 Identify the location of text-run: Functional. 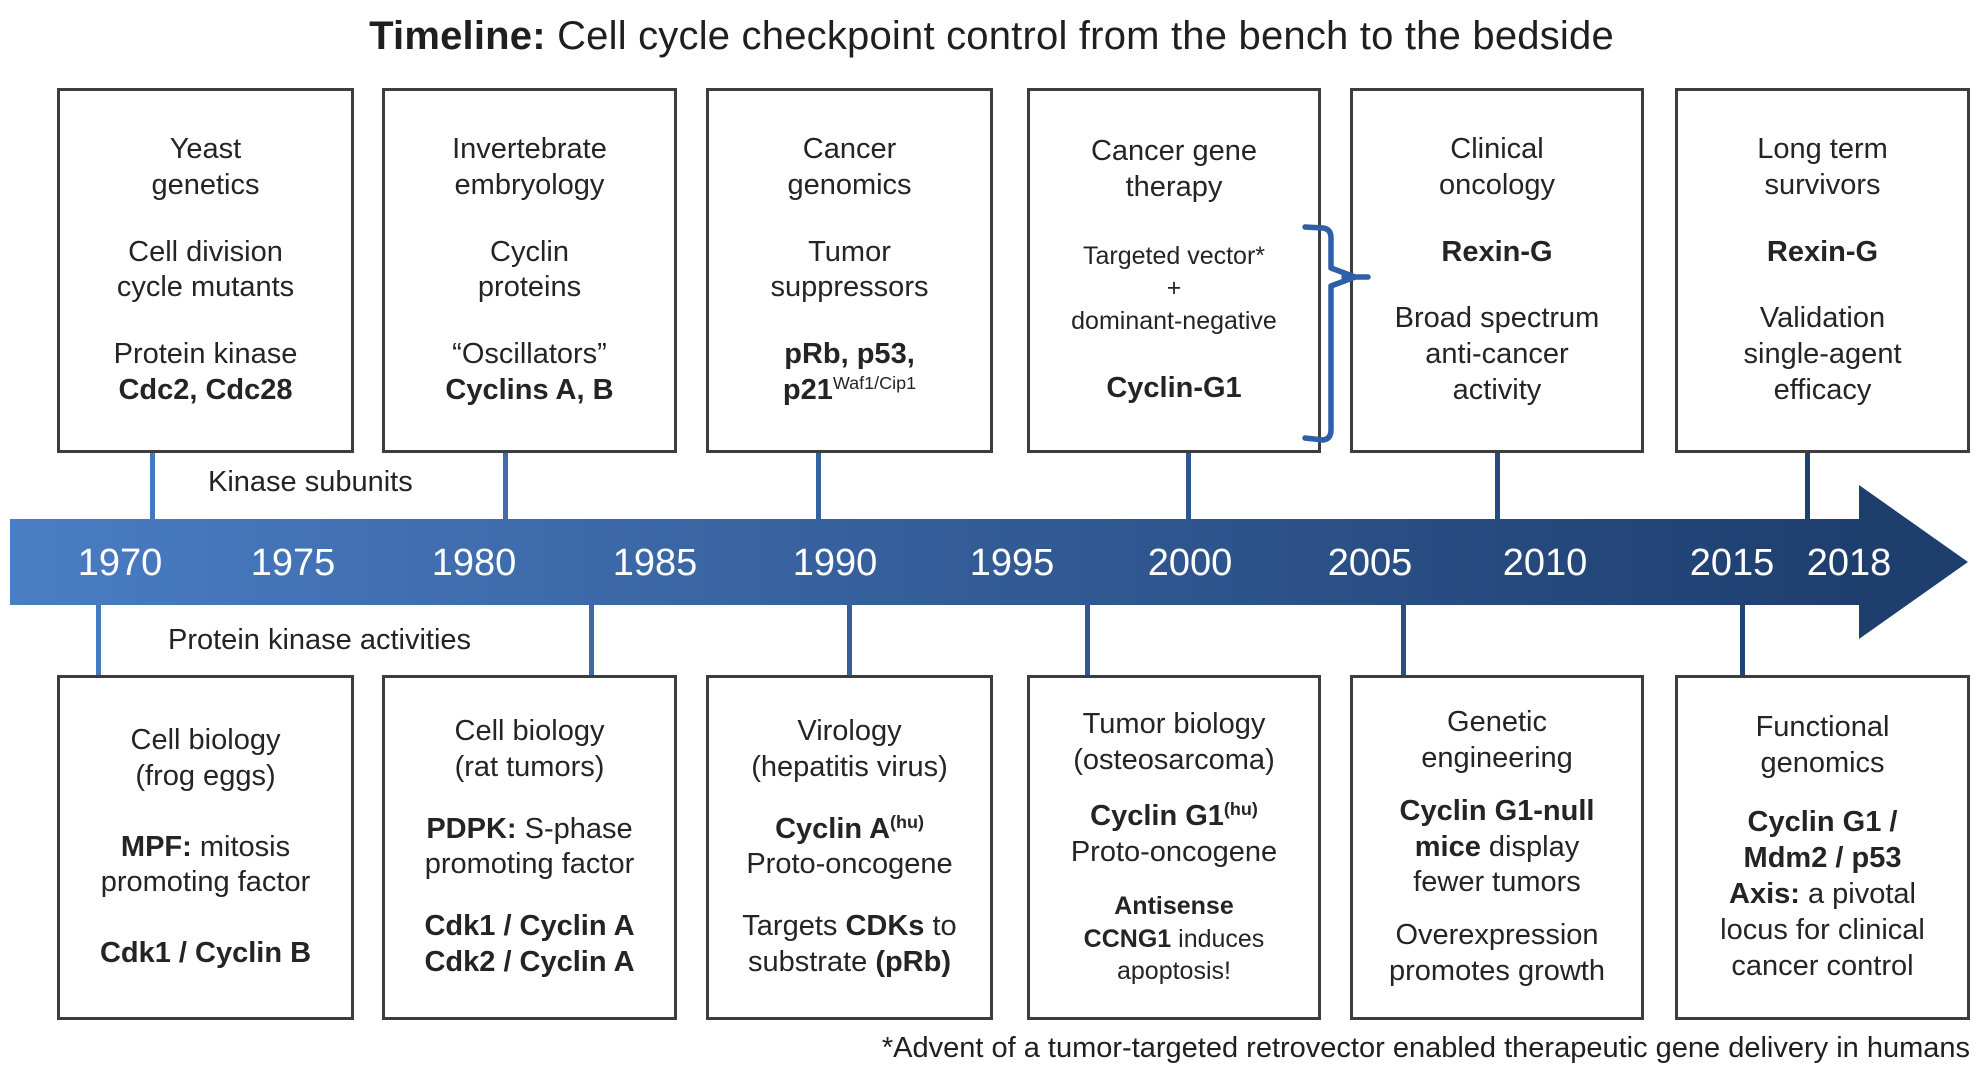
(1822, 727).